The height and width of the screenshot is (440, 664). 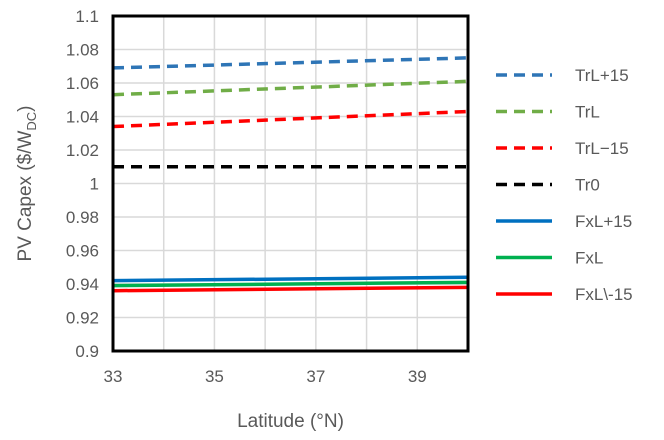 I want to click on legend-label: TrL+15, so click(x=602, y=75).